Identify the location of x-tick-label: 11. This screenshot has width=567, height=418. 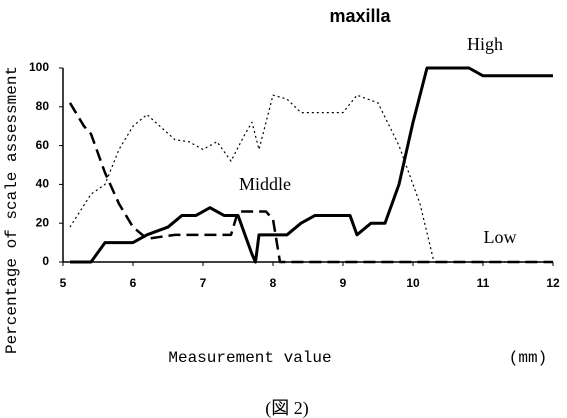
(483, 283).